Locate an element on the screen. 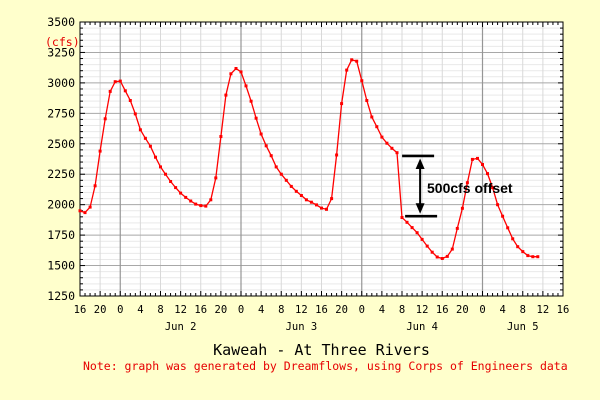  y-tick-label: 2250 is located at coordinates (61, 174).